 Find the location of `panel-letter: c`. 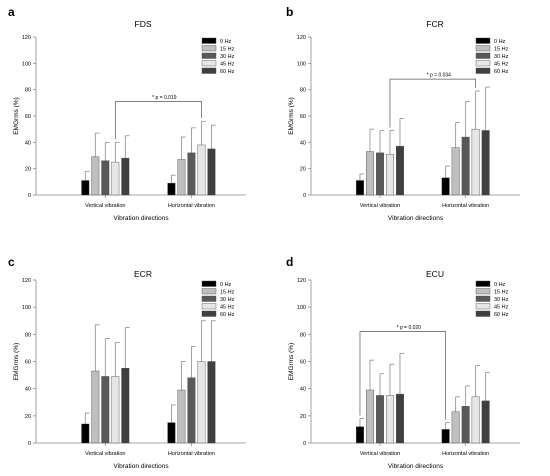

panel-letter: c is located at coordinates (11, 262).